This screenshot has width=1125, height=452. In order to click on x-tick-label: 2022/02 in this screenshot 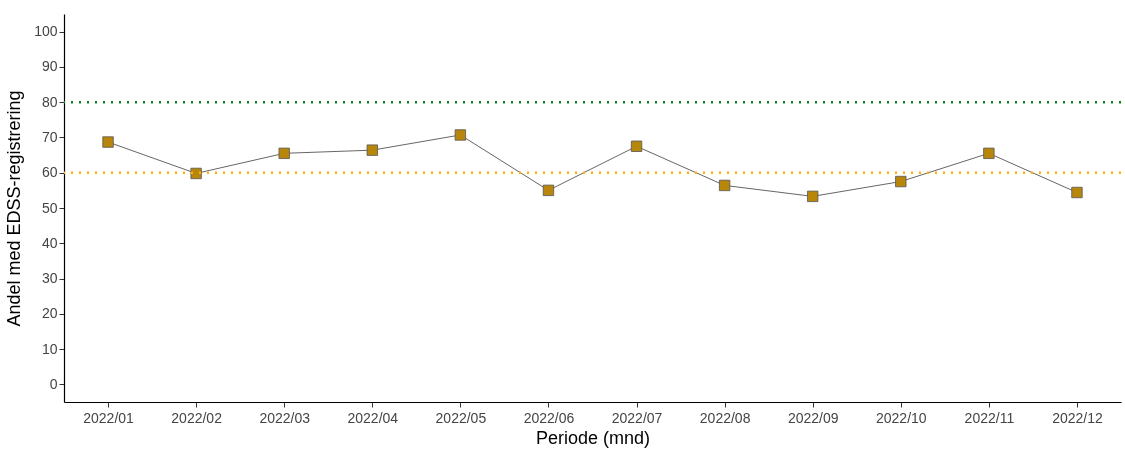, I will do `click(197, 417)`.